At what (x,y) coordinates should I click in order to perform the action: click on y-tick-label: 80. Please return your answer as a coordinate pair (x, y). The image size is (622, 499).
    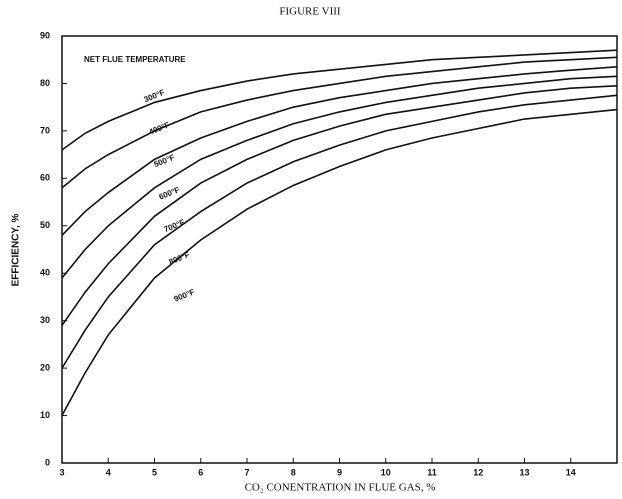
    Looking at the image, I should click on (45, 83).